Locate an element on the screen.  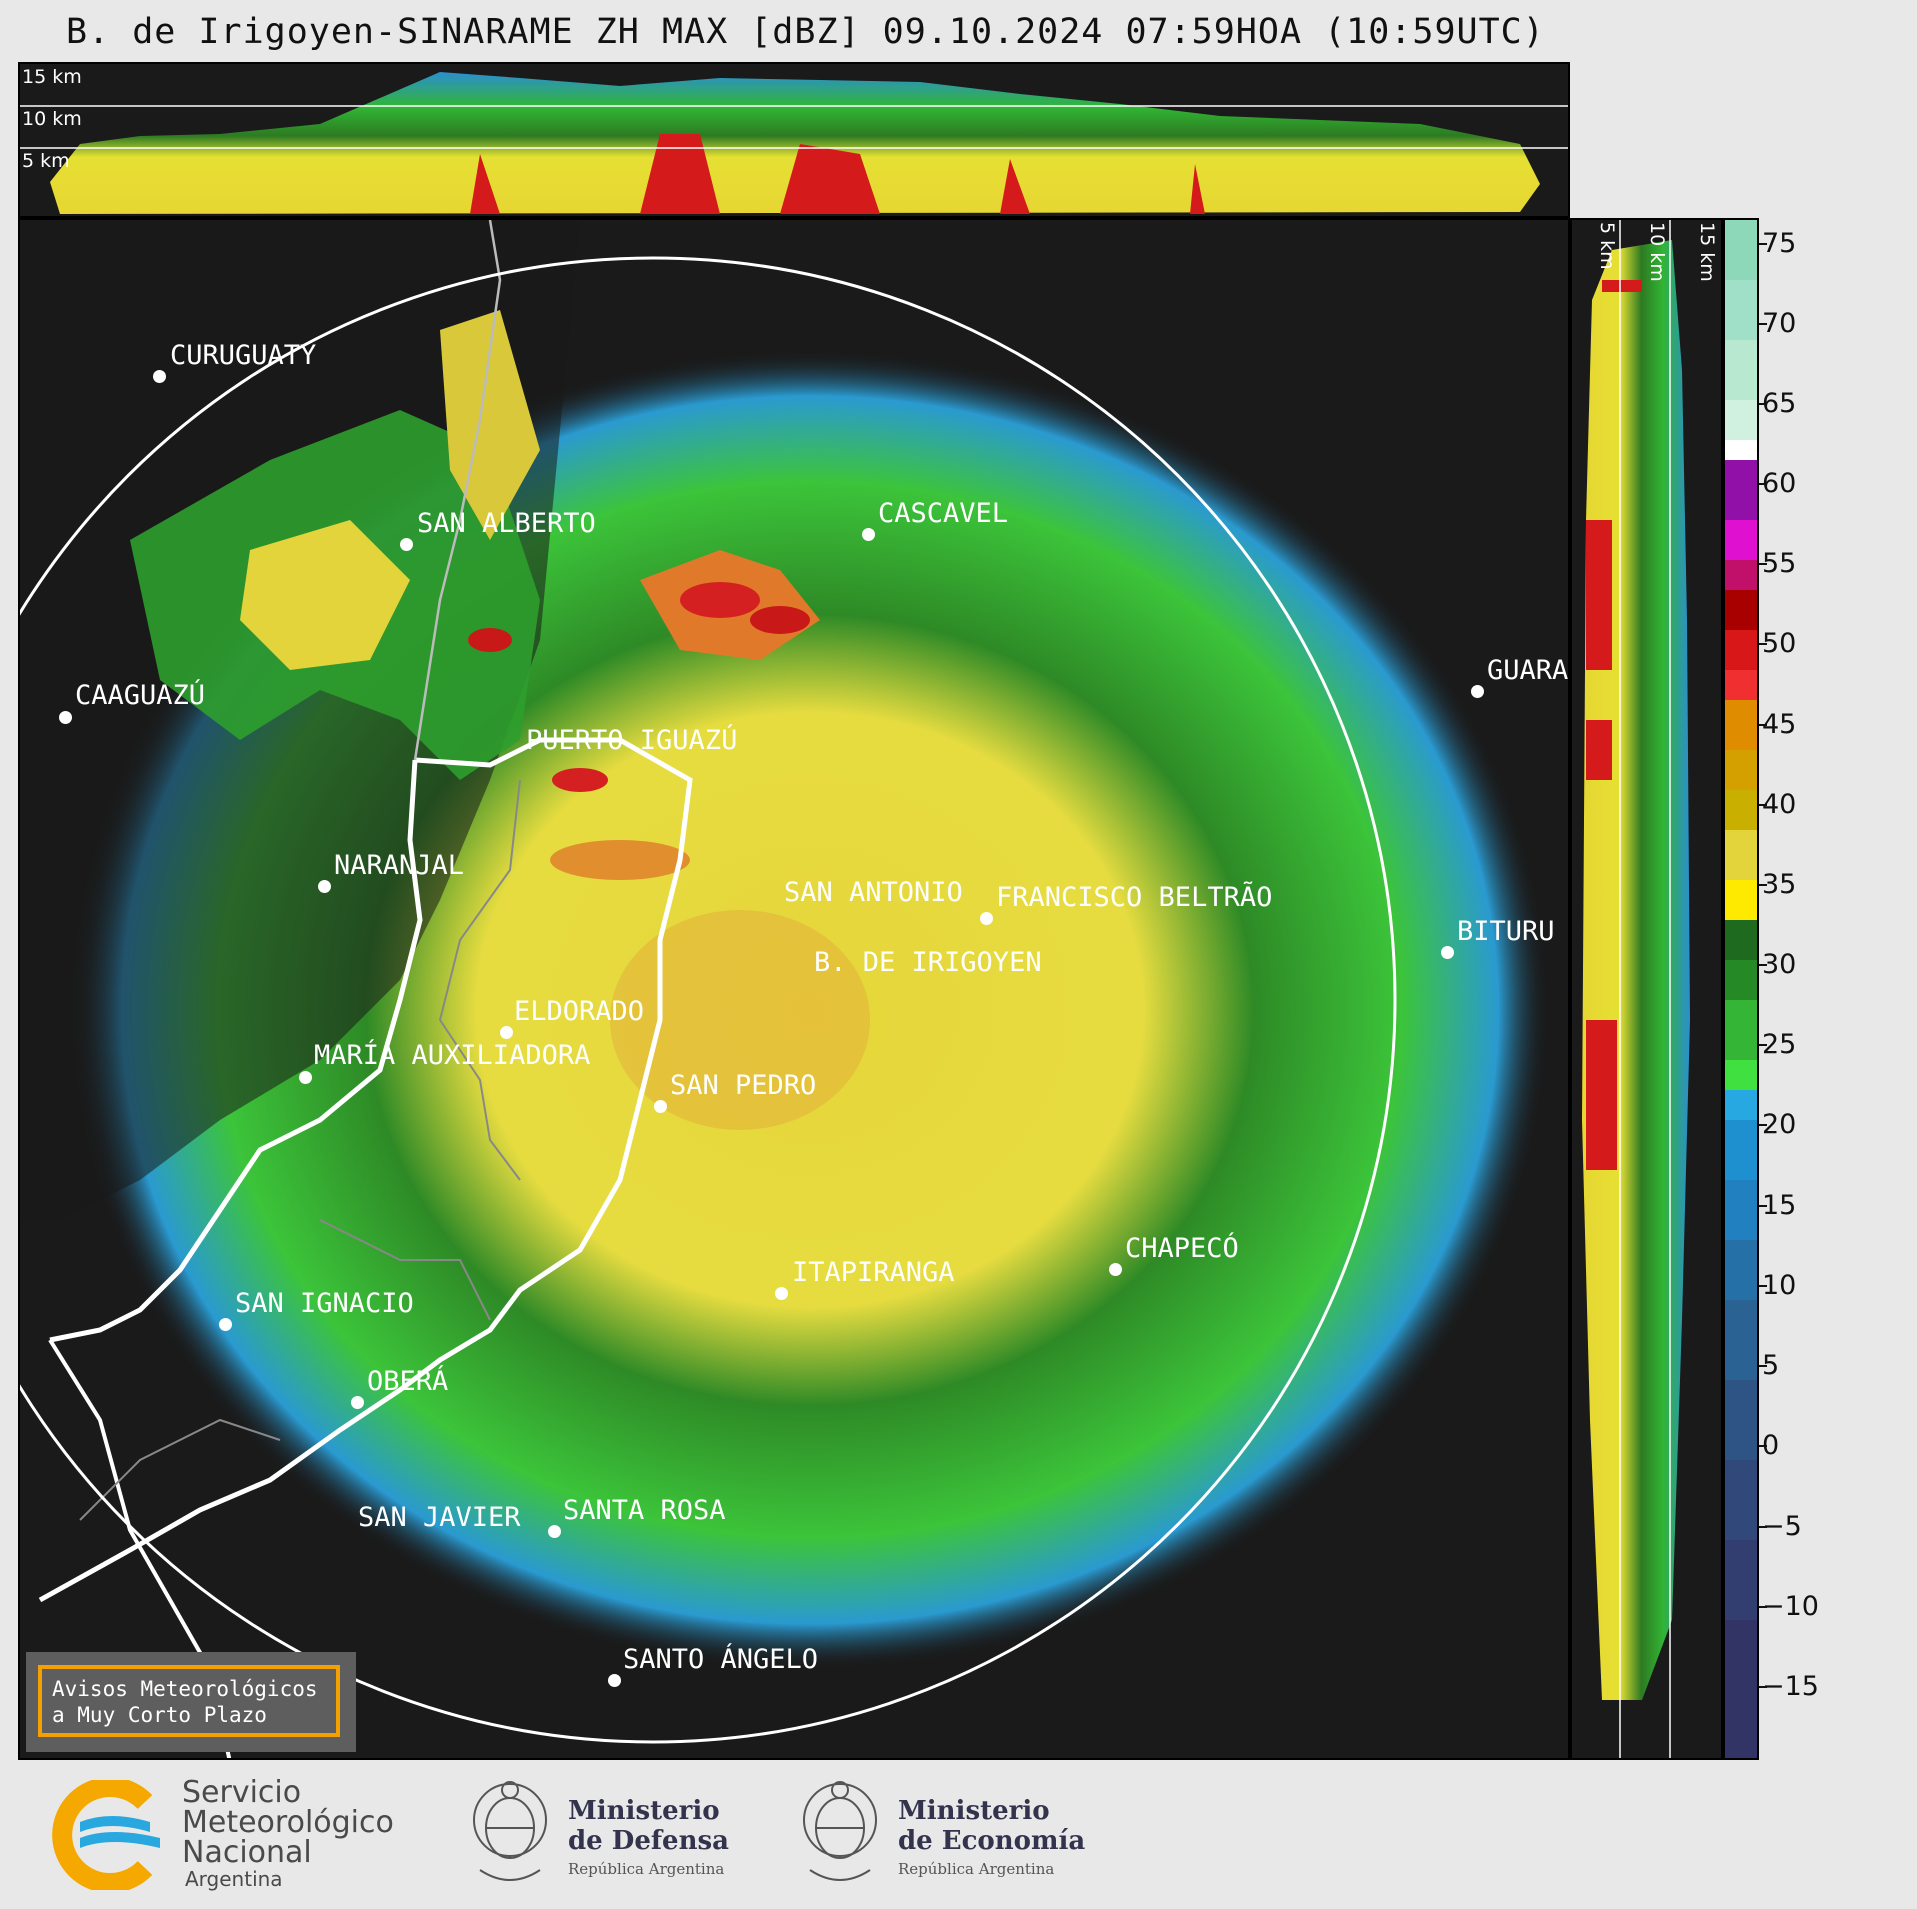
cb-tick-35: 35 is located at coordinates (1779, 884).